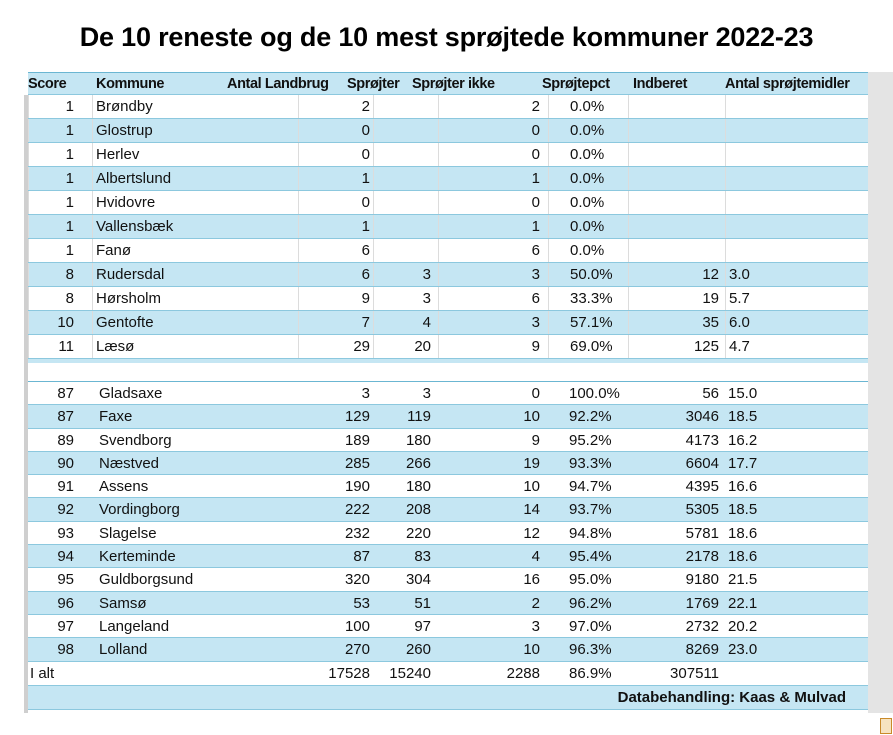 The height and width of the screenshot is (735, 893). I want to click on cell-sproejter: 304, so click(418, 580).